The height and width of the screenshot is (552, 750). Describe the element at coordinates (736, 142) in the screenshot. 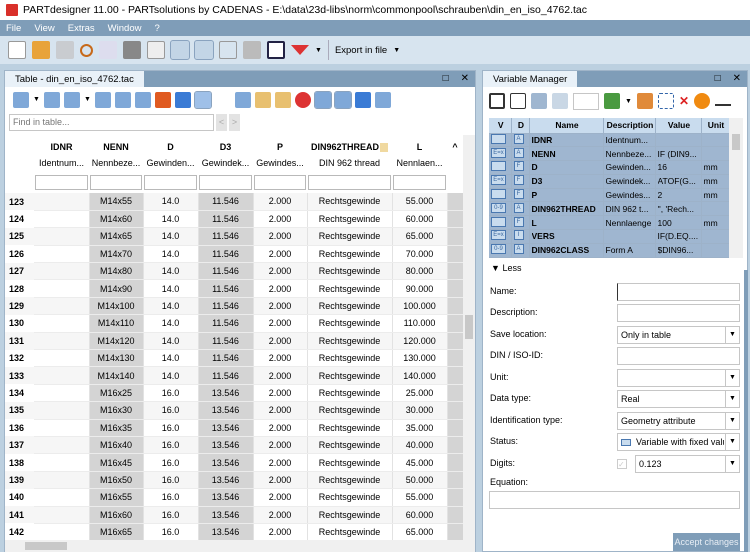

I see `scrollbar-thumb` at that location.